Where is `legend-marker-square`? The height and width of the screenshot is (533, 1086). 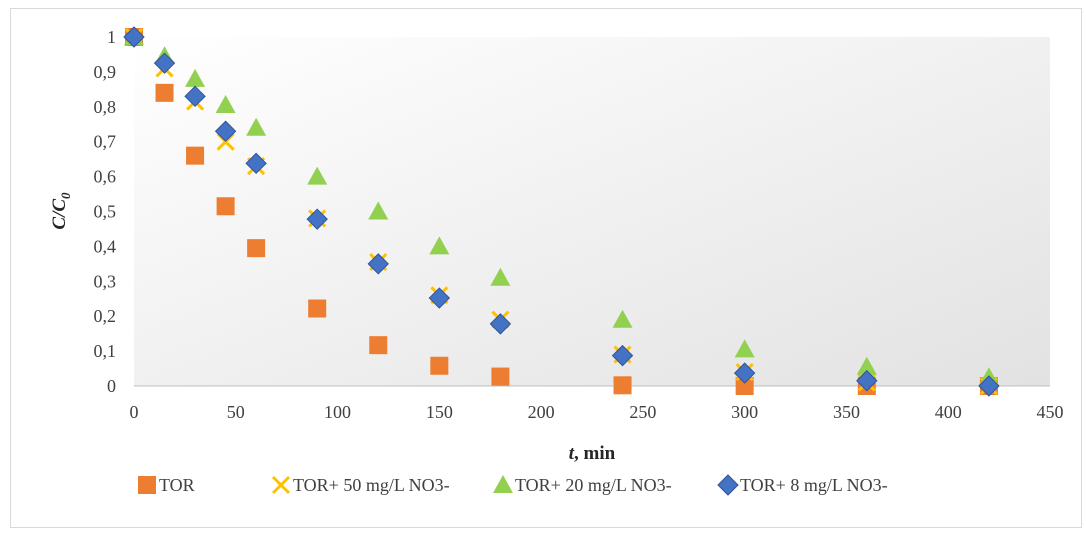 legend-marker-square is located at coordinates (147, 485).